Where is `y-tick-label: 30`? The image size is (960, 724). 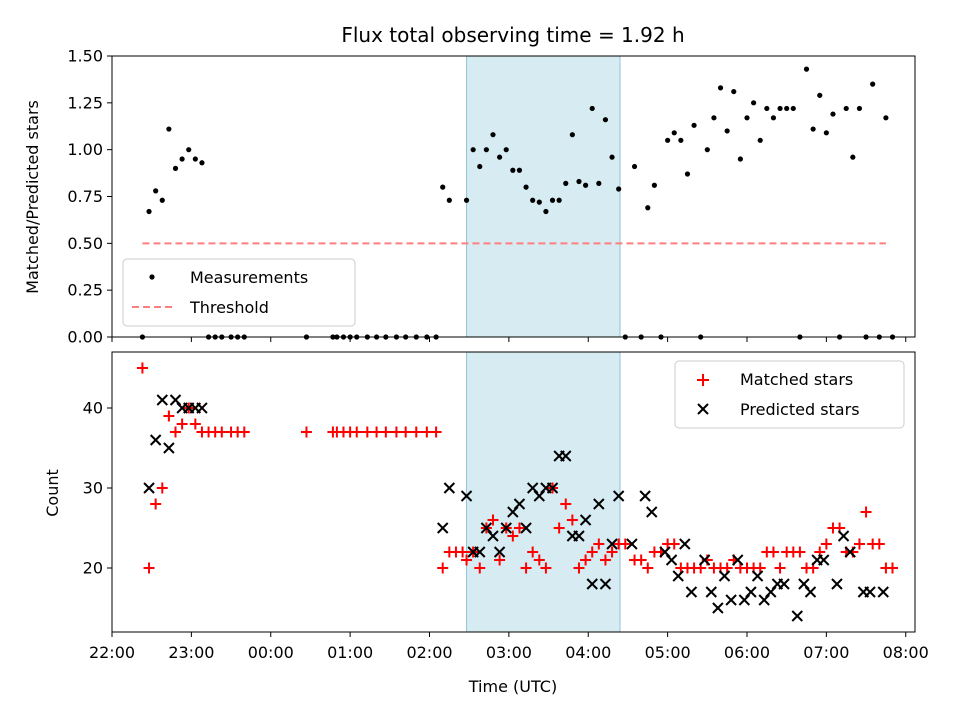 y-tick-label: 30 is located at coordinates (93, 488).